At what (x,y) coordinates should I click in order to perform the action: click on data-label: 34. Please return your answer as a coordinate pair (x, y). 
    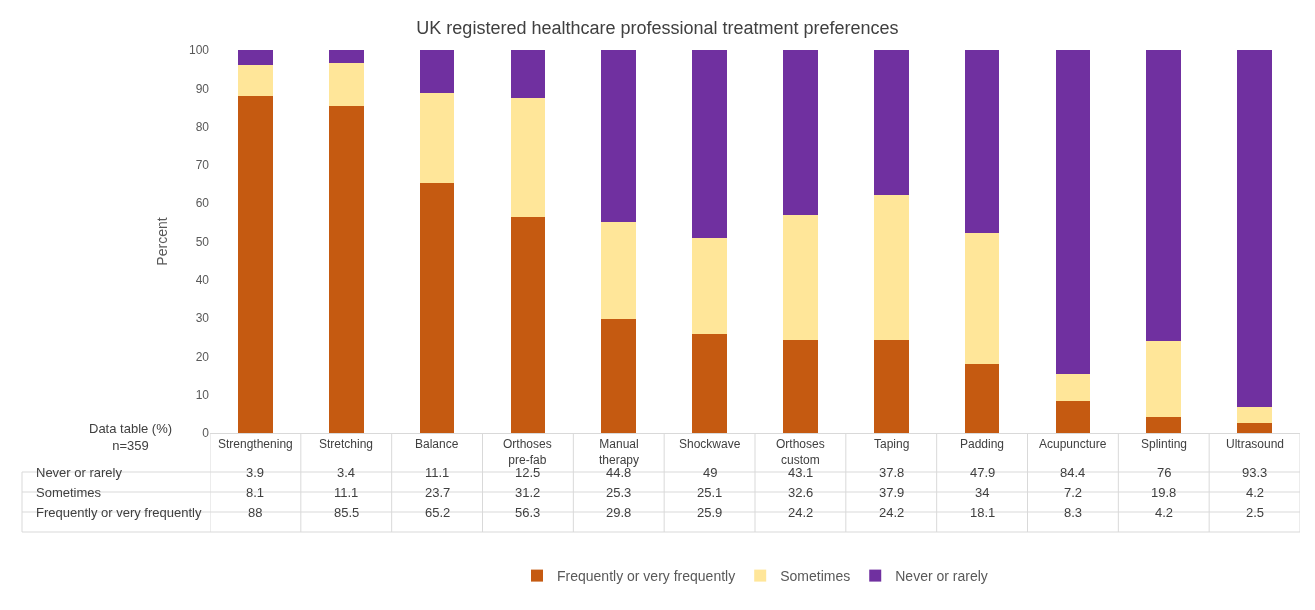
    Looking at the image, I should click on (982, 492).